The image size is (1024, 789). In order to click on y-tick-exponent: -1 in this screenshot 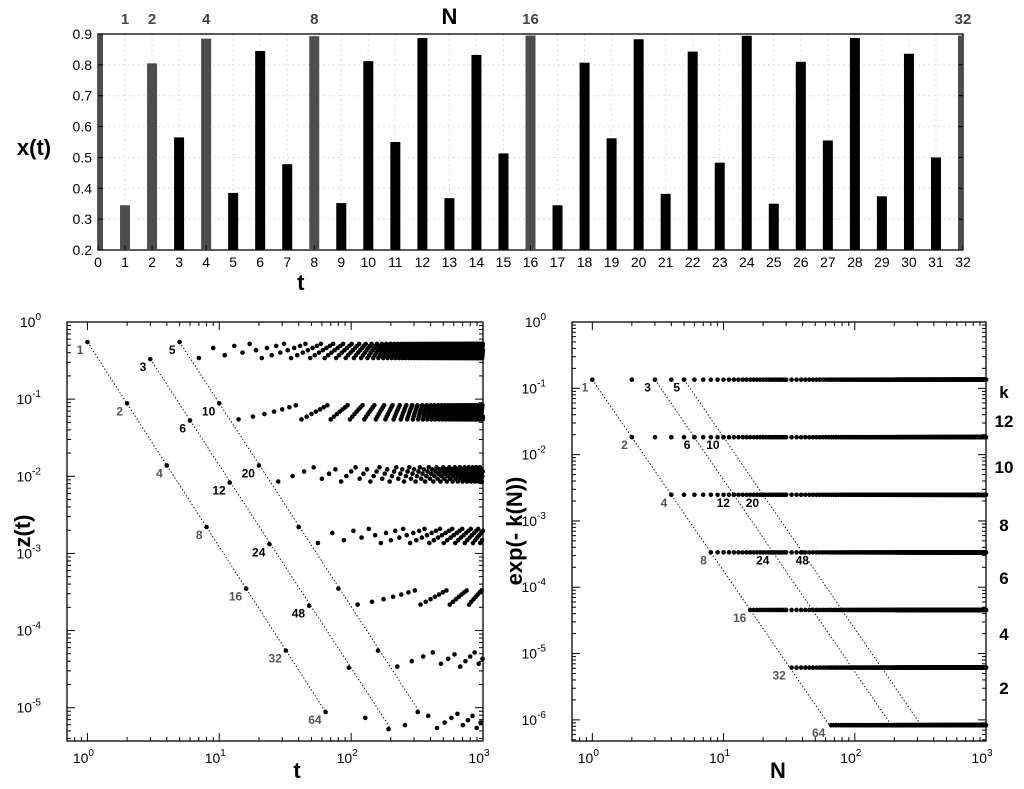, I will do `click(36, 394)`.